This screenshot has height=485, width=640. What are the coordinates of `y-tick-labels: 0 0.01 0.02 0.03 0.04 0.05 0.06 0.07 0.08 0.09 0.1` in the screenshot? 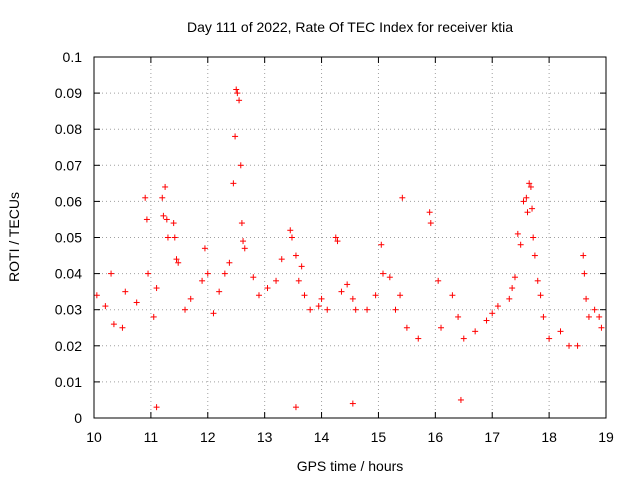 It's located at (68, 237).